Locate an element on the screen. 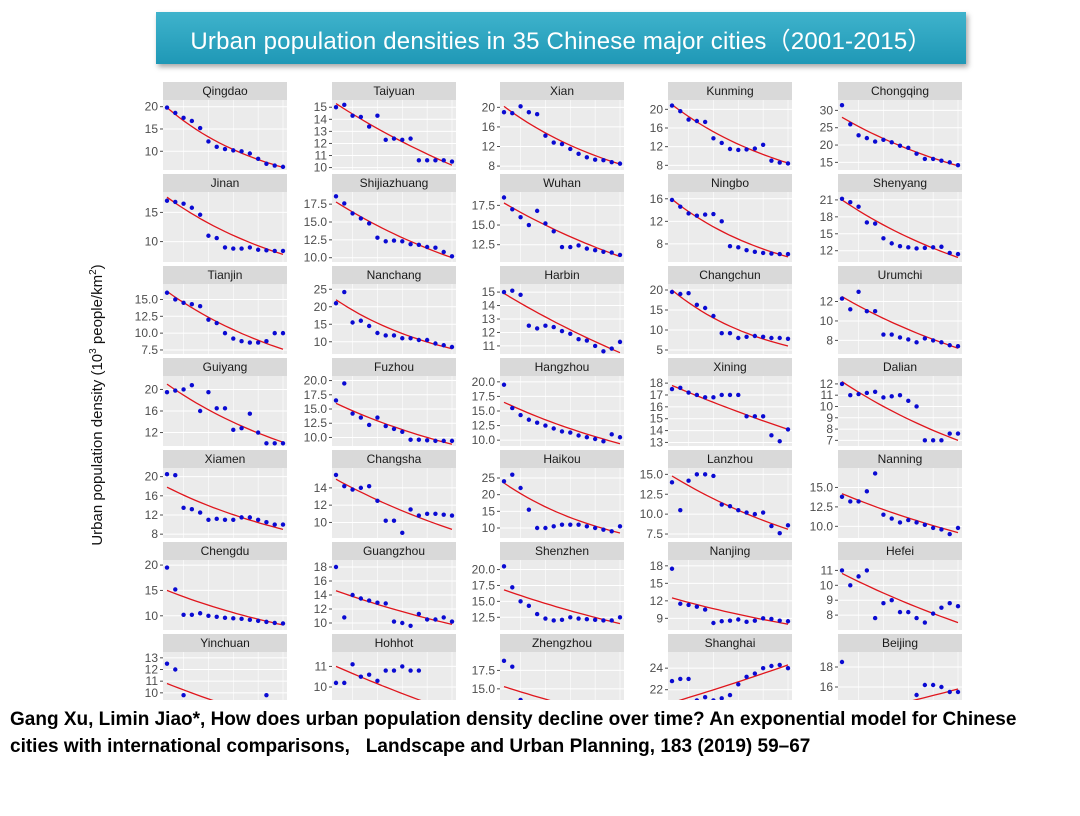  y-tick-label: 15.0 is located at coordinates (484, 411).